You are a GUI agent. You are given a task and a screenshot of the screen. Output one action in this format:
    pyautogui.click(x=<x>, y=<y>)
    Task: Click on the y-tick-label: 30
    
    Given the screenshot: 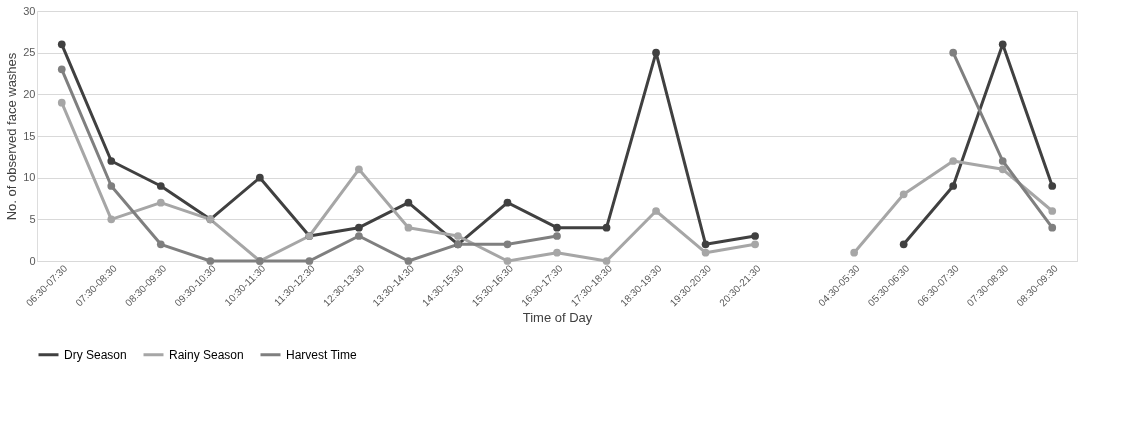 What is the action you would take?
    pyautogui.click(x=29, y=10)
    